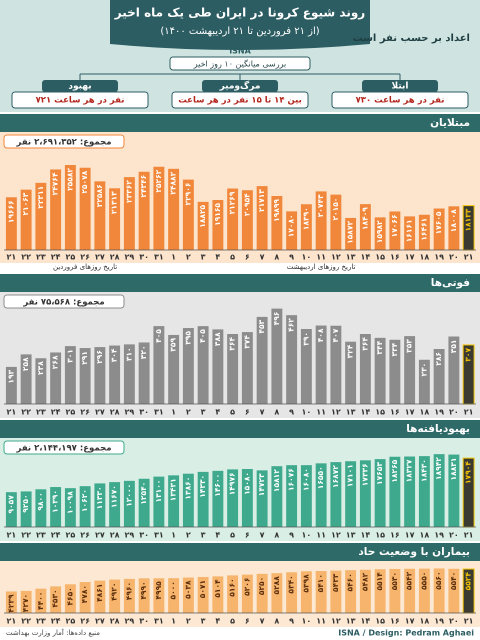 Image resolution: width=480 pixels, height=640 pixels. What do you see at coordinates (262, 257) in the screenshot?
I see `x-tick-label: ۷` at bounding box center [262, 257].